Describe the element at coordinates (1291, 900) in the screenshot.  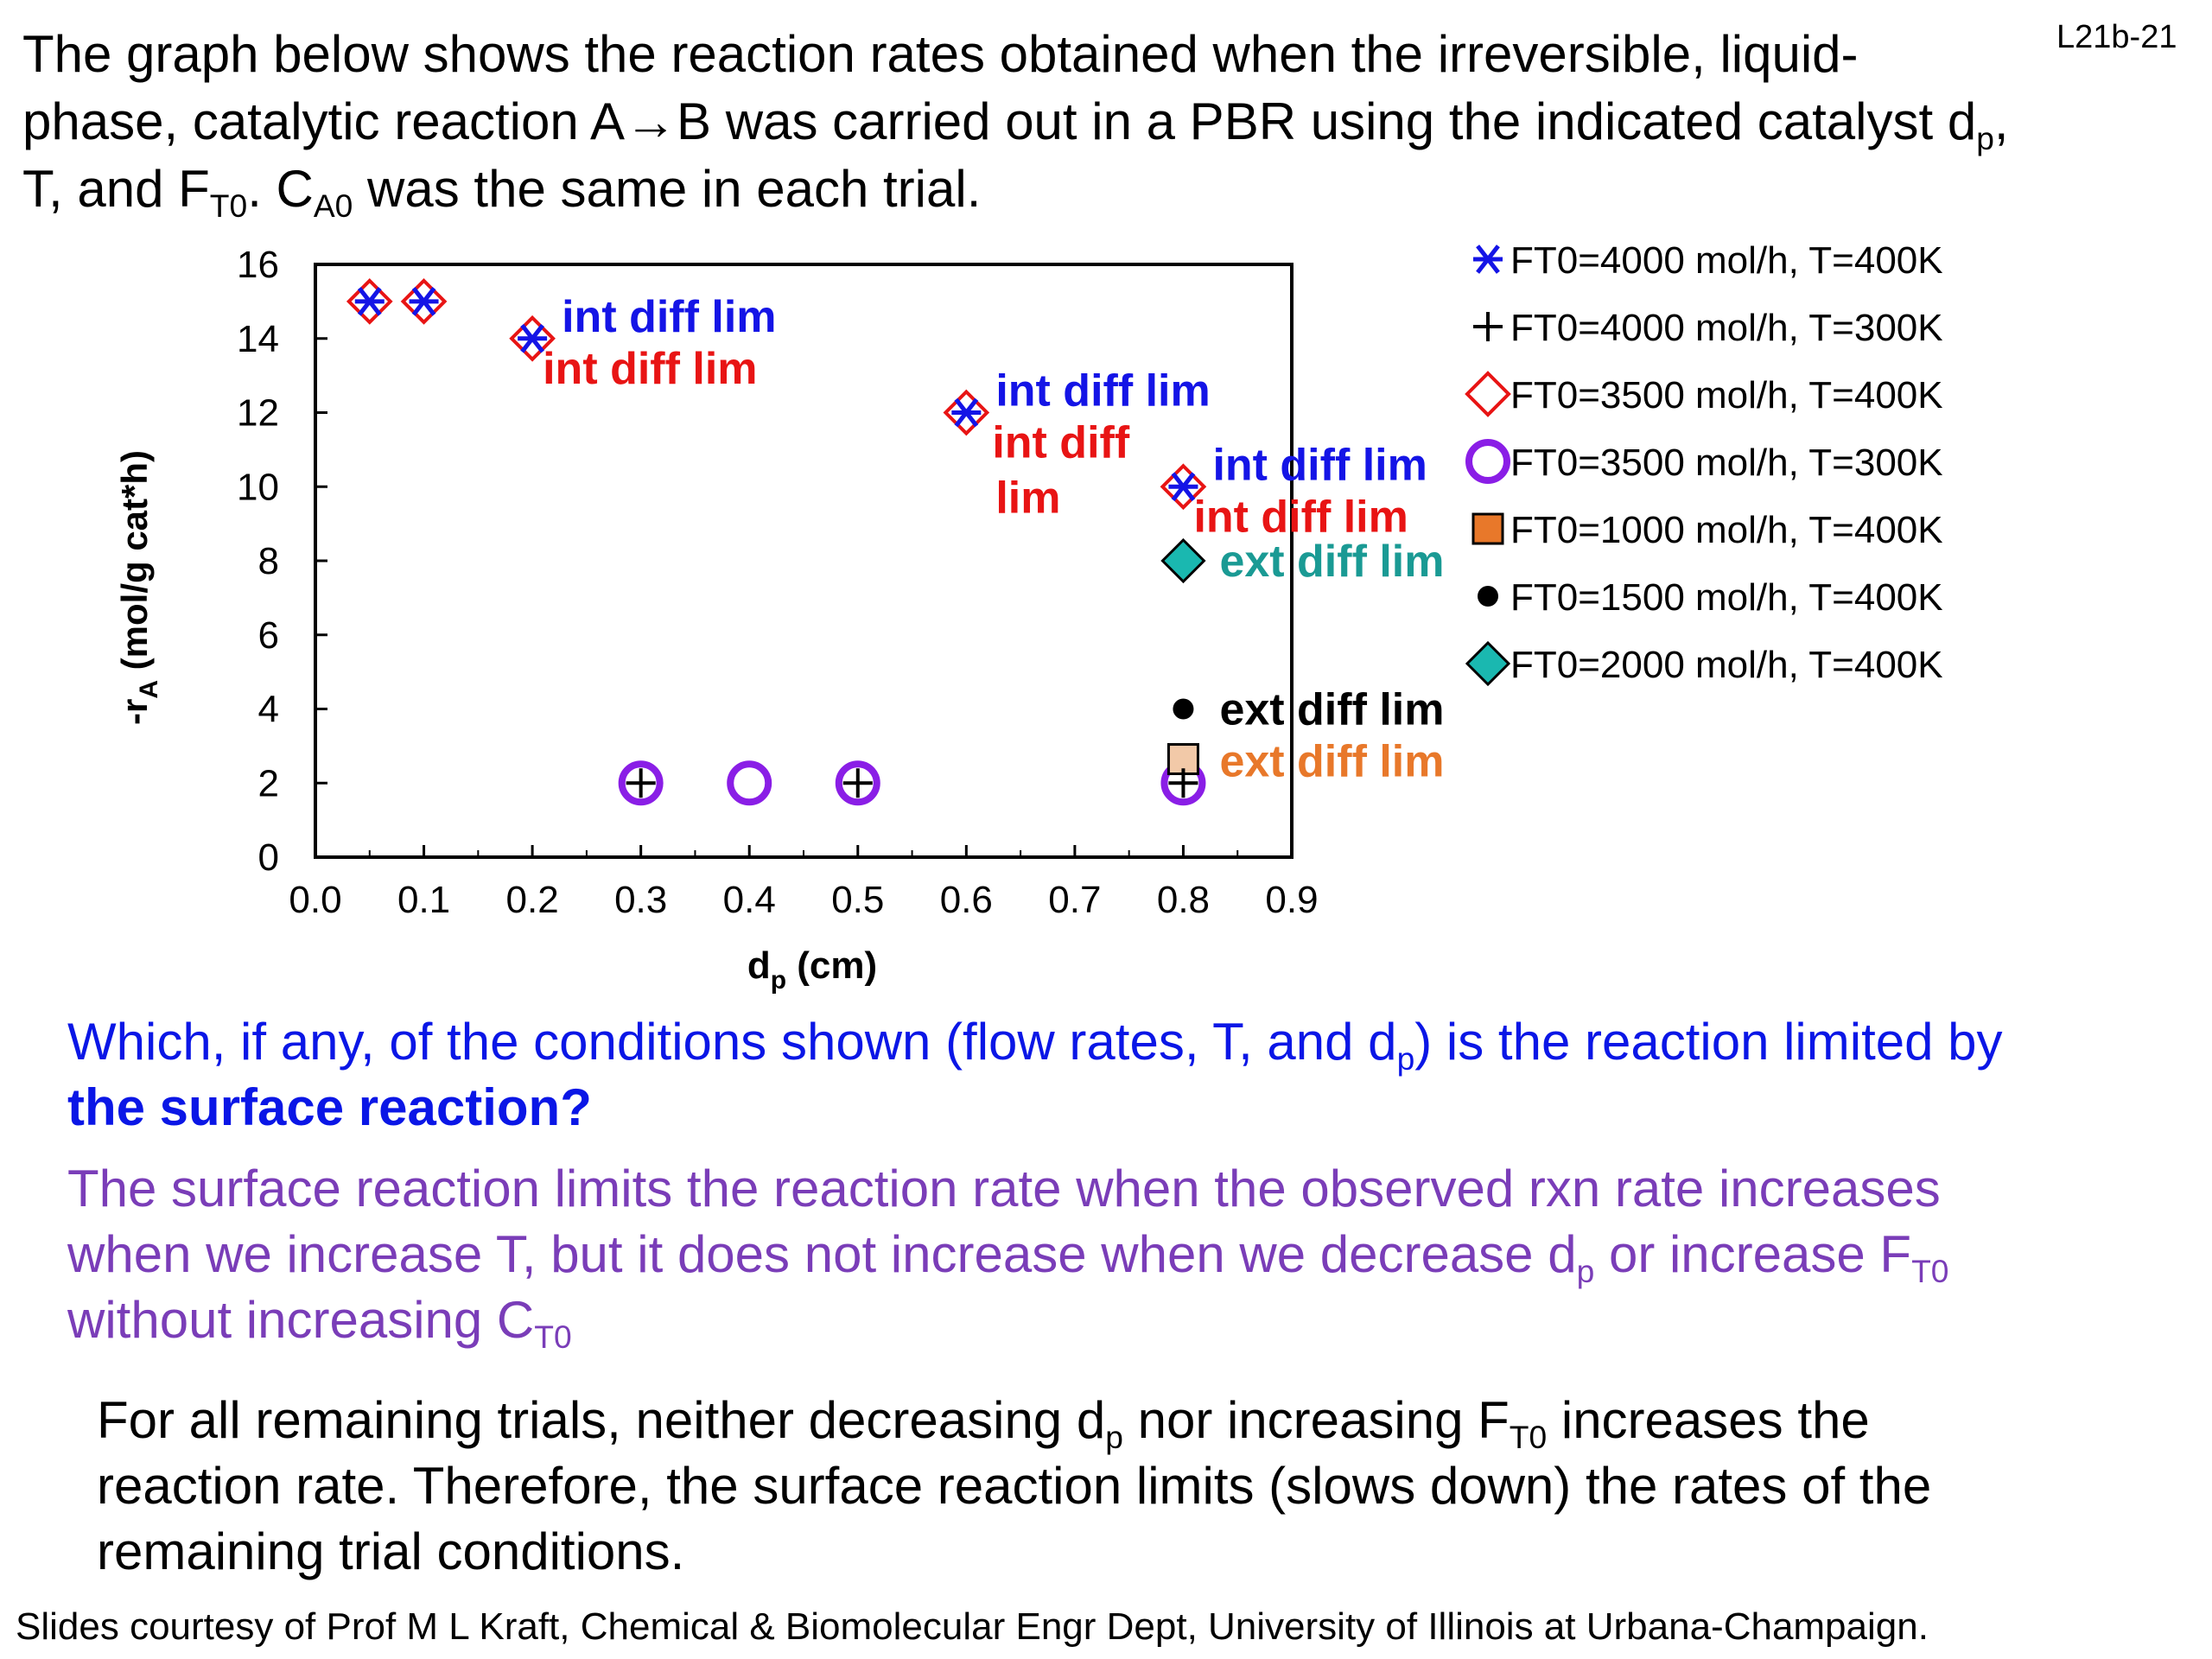
I see `x-tick-label: 0.9` at that location.